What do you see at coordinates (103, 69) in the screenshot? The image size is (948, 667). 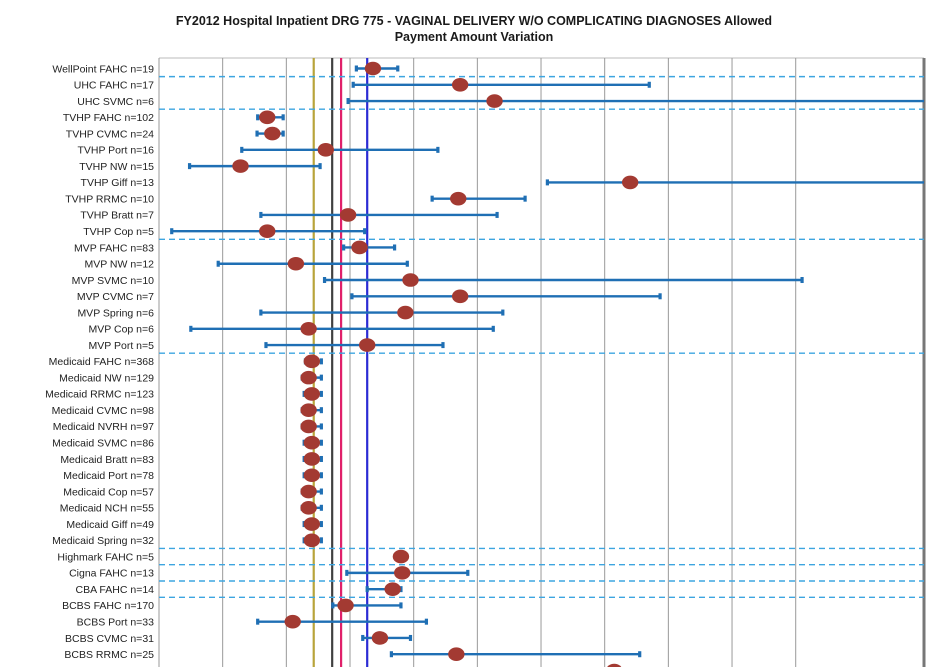 I see `row-label: WellPoint FAHC n=19` at bounding box center [103, 69].